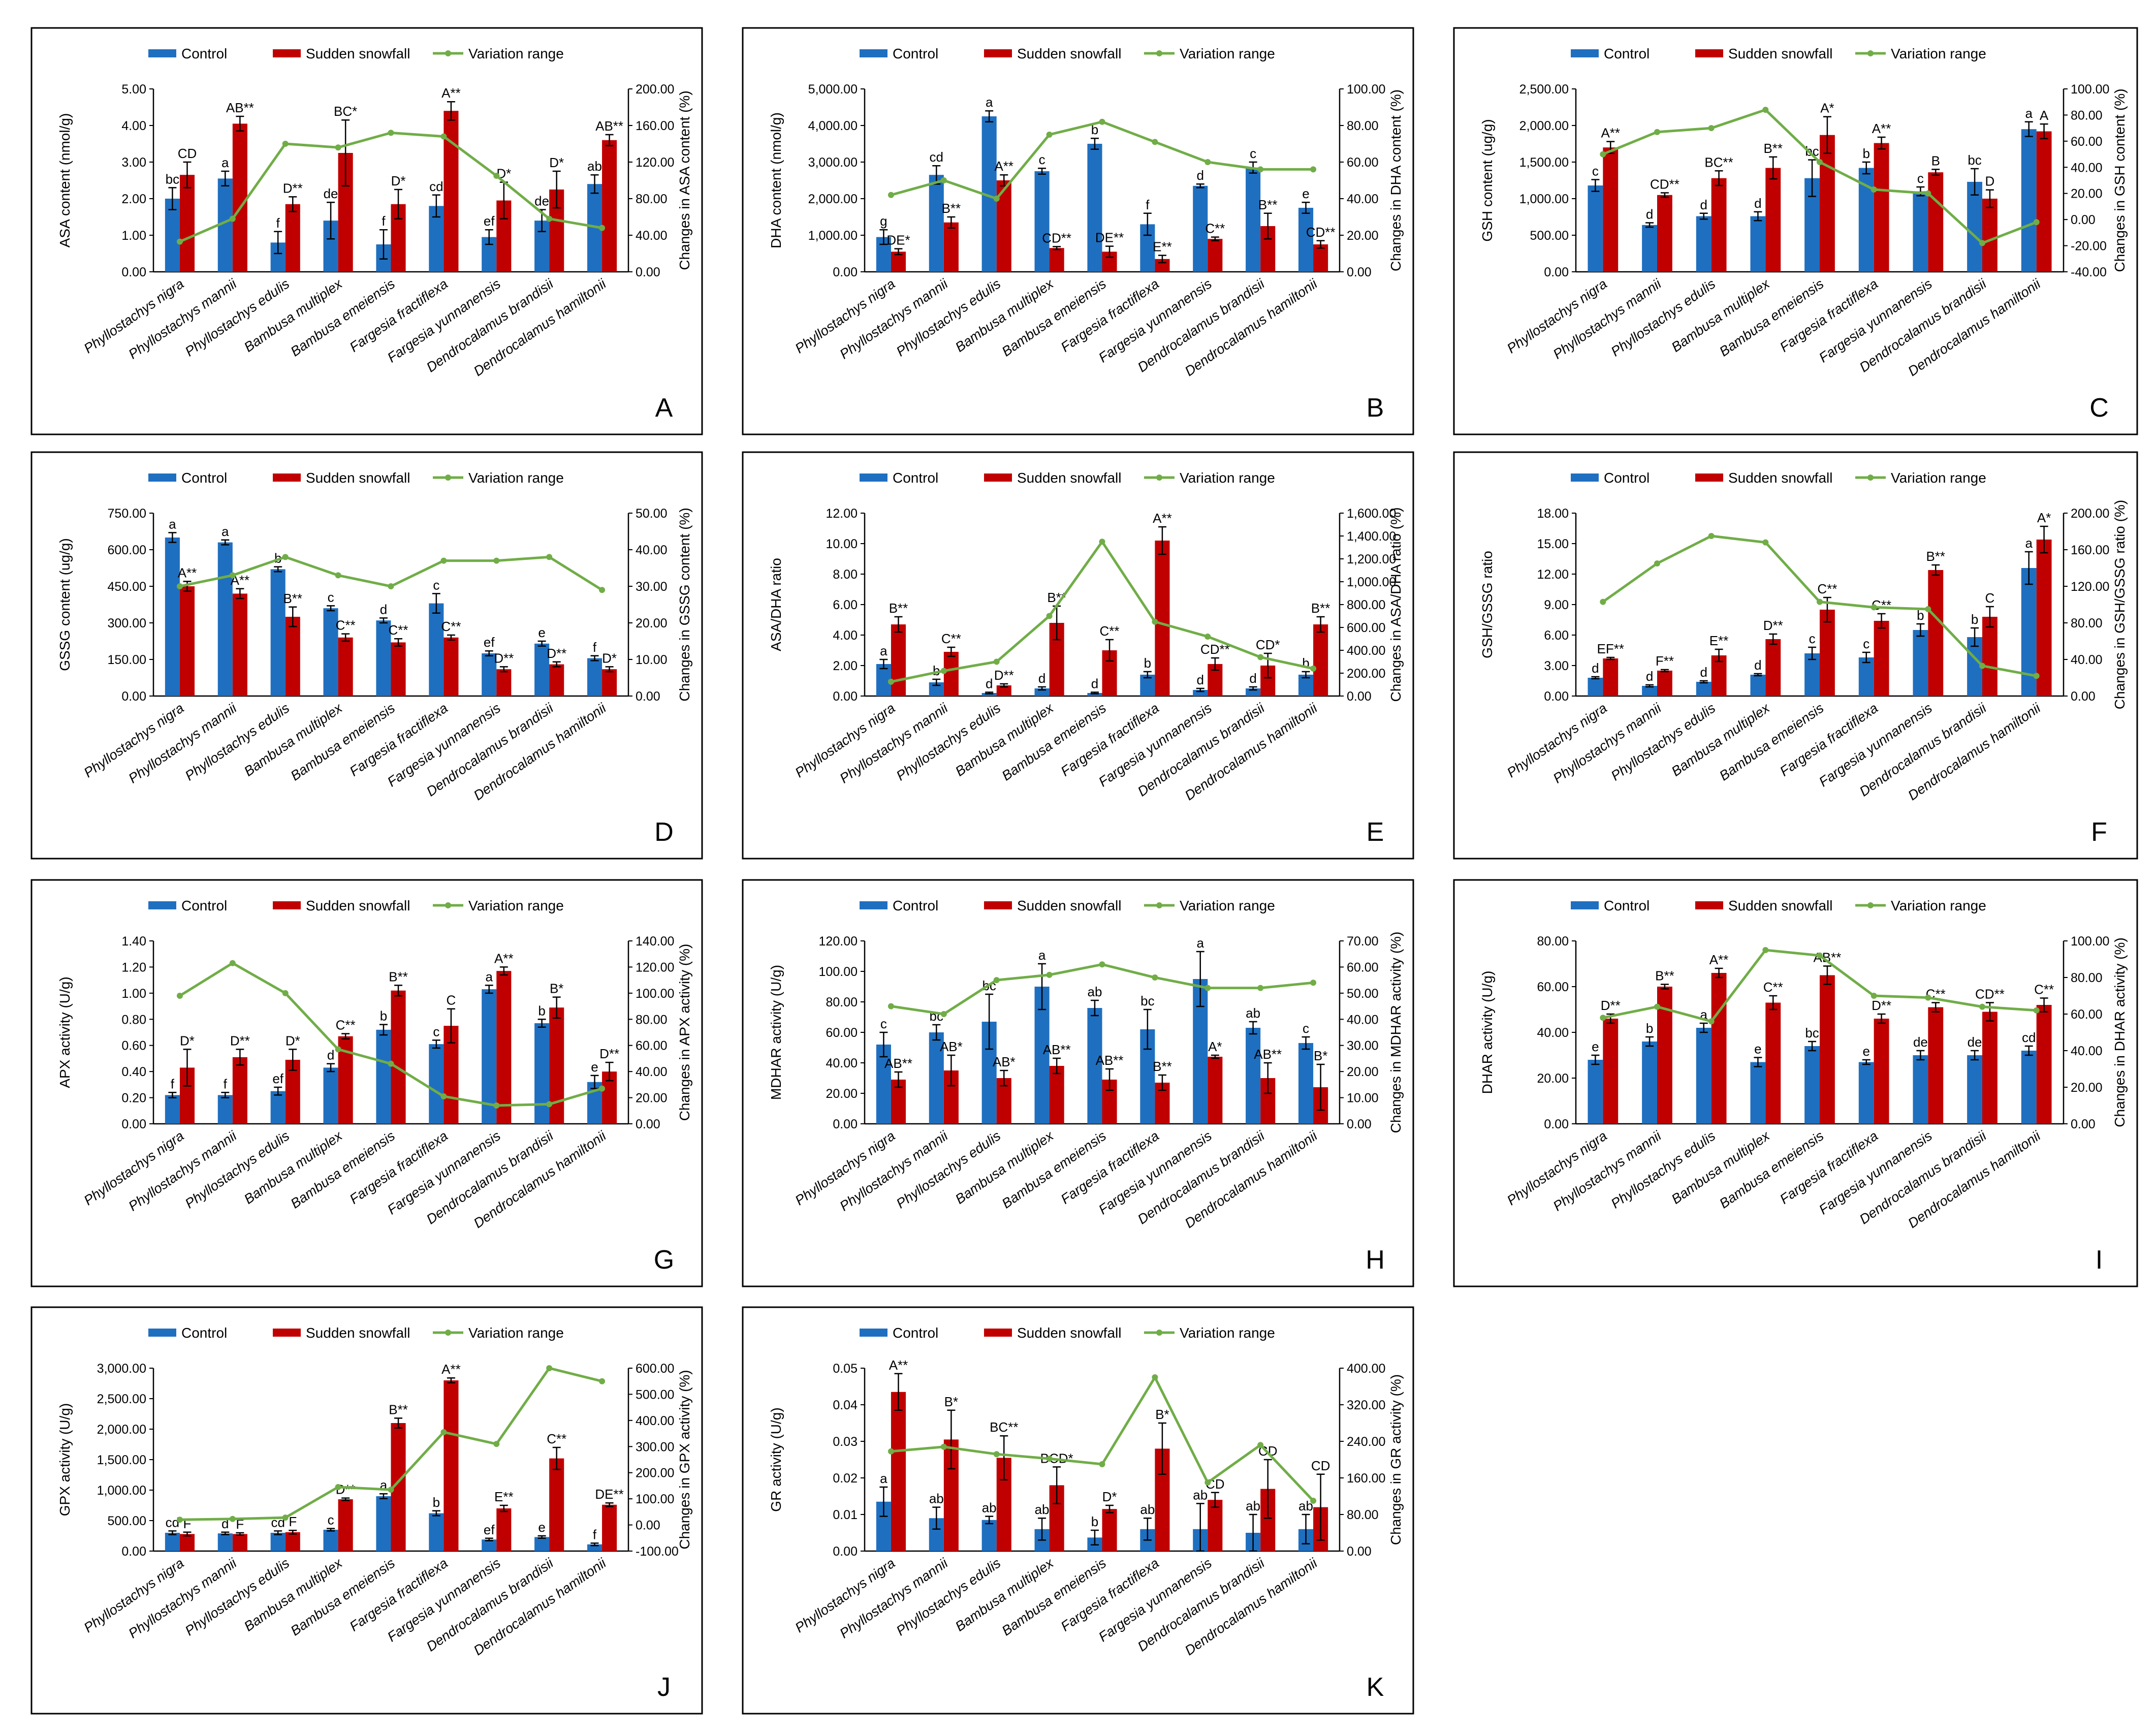  Describe the element at coordinates (1057, 1049) in the screenshot. I see `significance-label-snowfall: AB**` at that location.